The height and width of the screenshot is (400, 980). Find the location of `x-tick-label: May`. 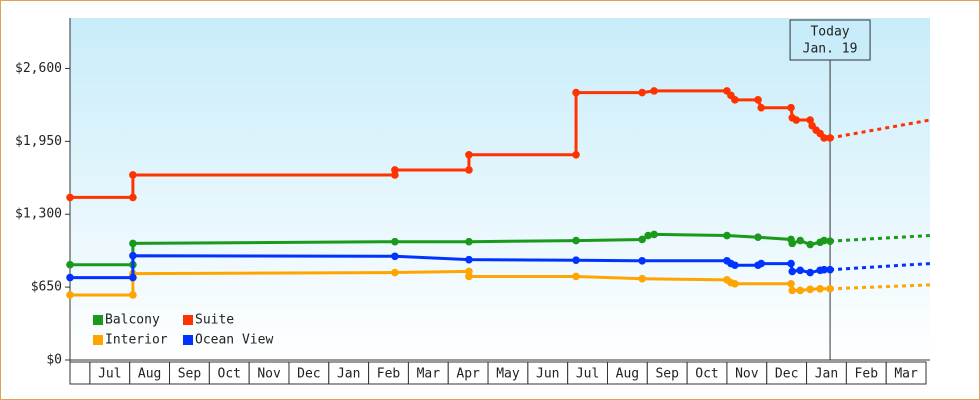

x-tick-label: May is located at coordinates (508, 374).